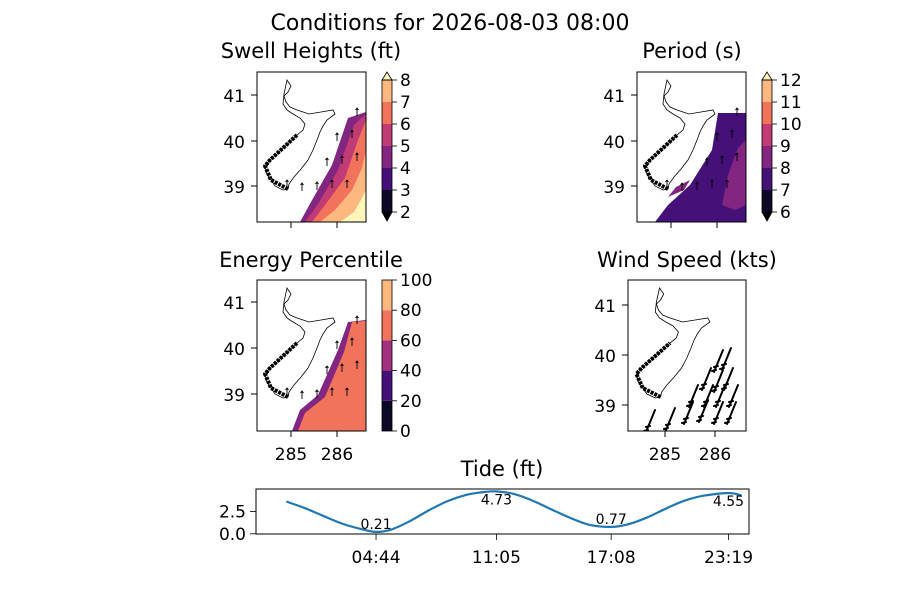 The width and height of the screenshot is (900, 600). I want to click on energy-colorbar-frame, so click(387, 355).